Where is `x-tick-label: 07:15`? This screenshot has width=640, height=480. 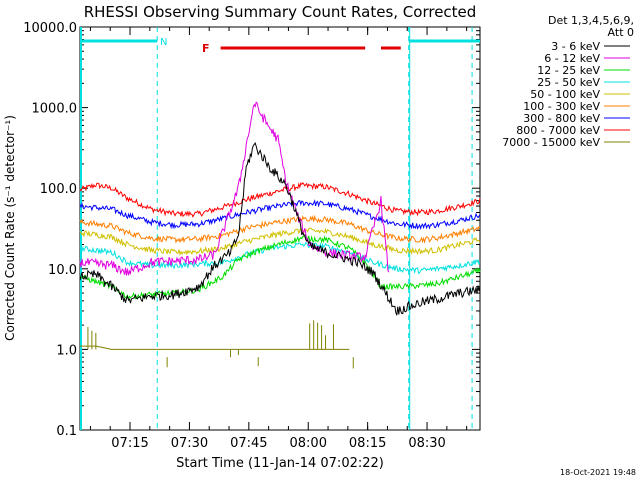
x-tick-label: 07:15 is located at coordinates (129, 443).